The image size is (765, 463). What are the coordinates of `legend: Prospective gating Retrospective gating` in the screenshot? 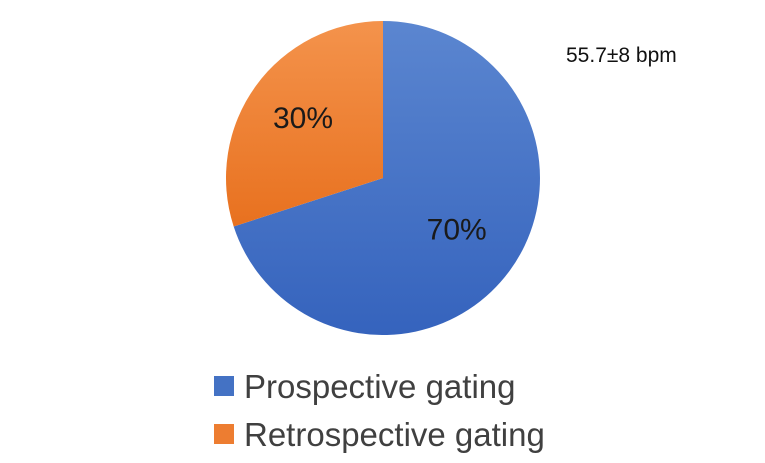 It's located at (379, 410).